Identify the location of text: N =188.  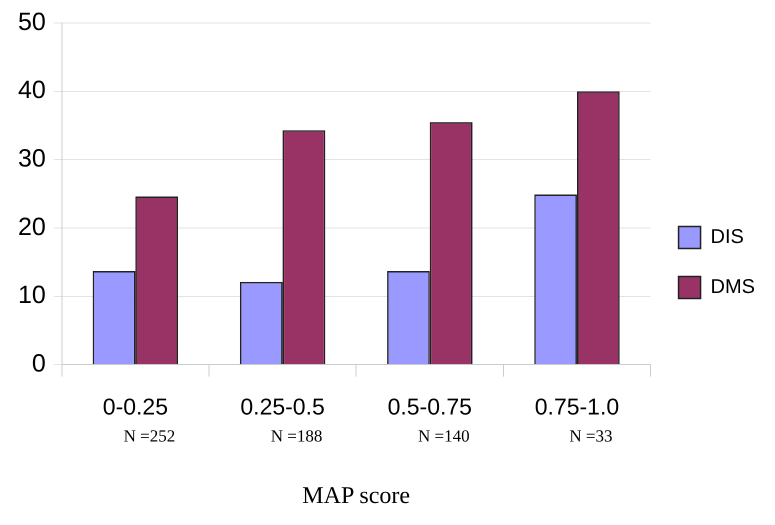
(296, 436).